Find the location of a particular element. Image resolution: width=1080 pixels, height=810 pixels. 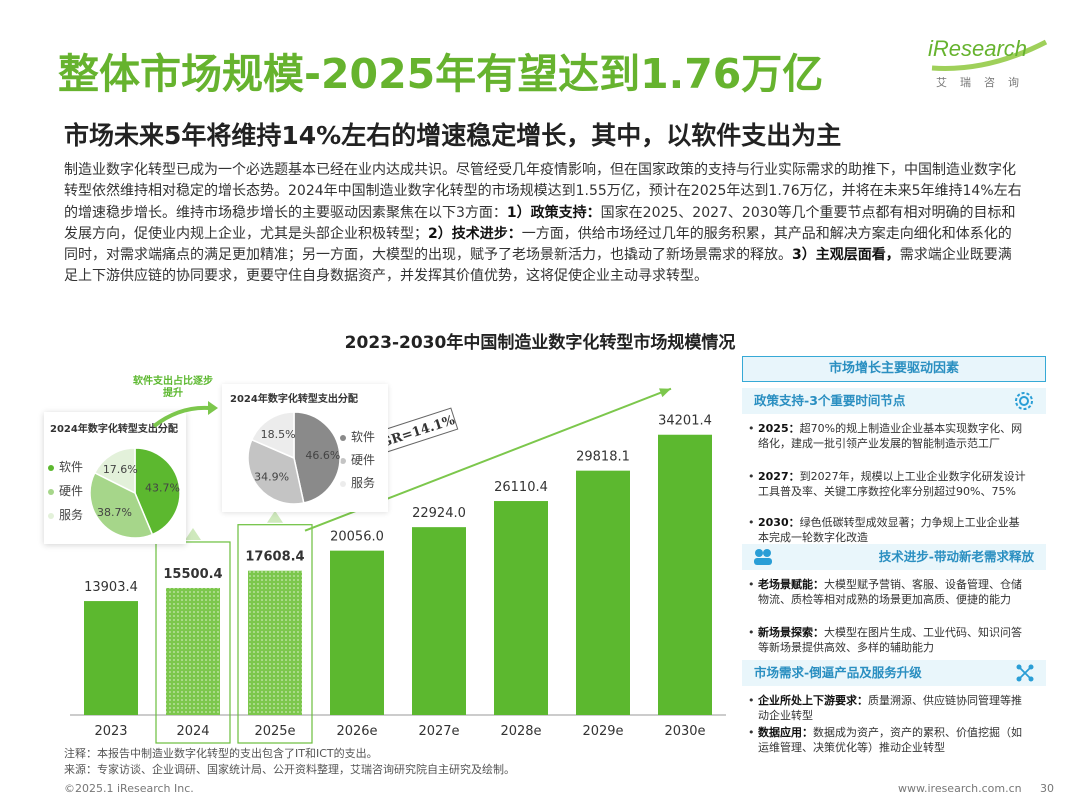

page-title: 整体市场规模-2025年有望达到1.76万亿 is located at coordinates (441, 74).